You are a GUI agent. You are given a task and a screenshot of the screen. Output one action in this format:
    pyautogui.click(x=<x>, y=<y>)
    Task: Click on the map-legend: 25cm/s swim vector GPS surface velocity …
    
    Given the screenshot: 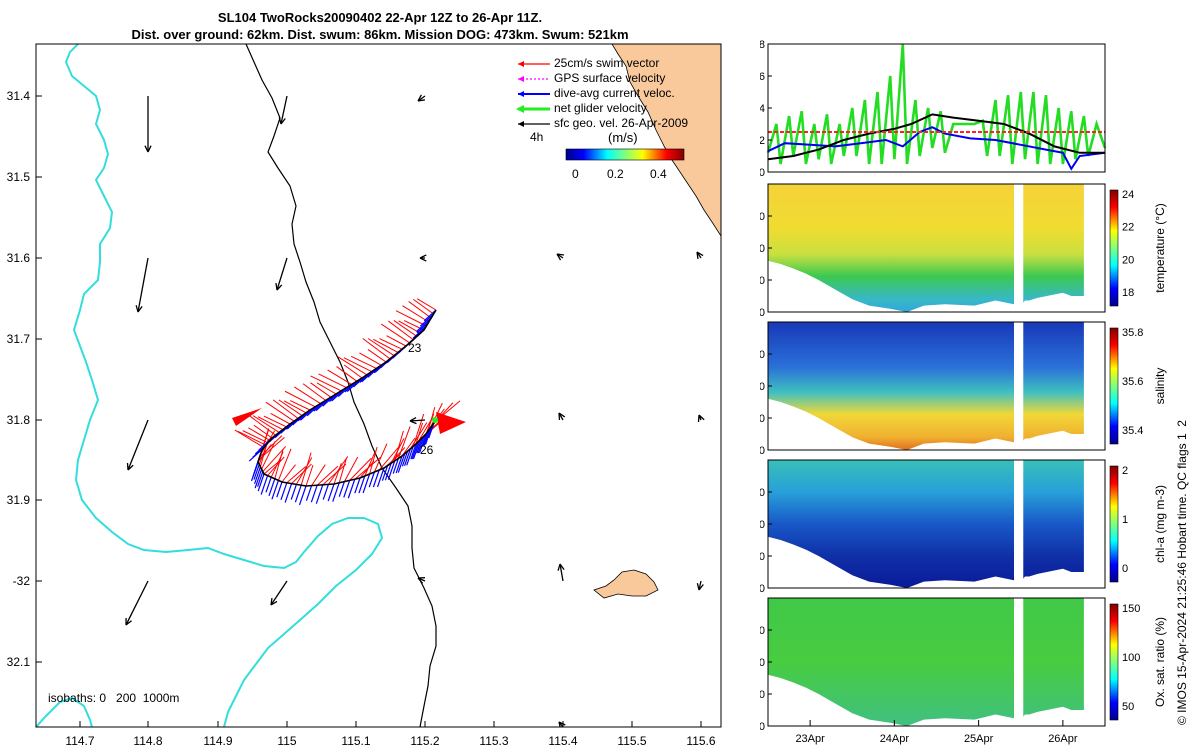 What is the action you would take?
    pyautogui.click(x=602, y=118)
    